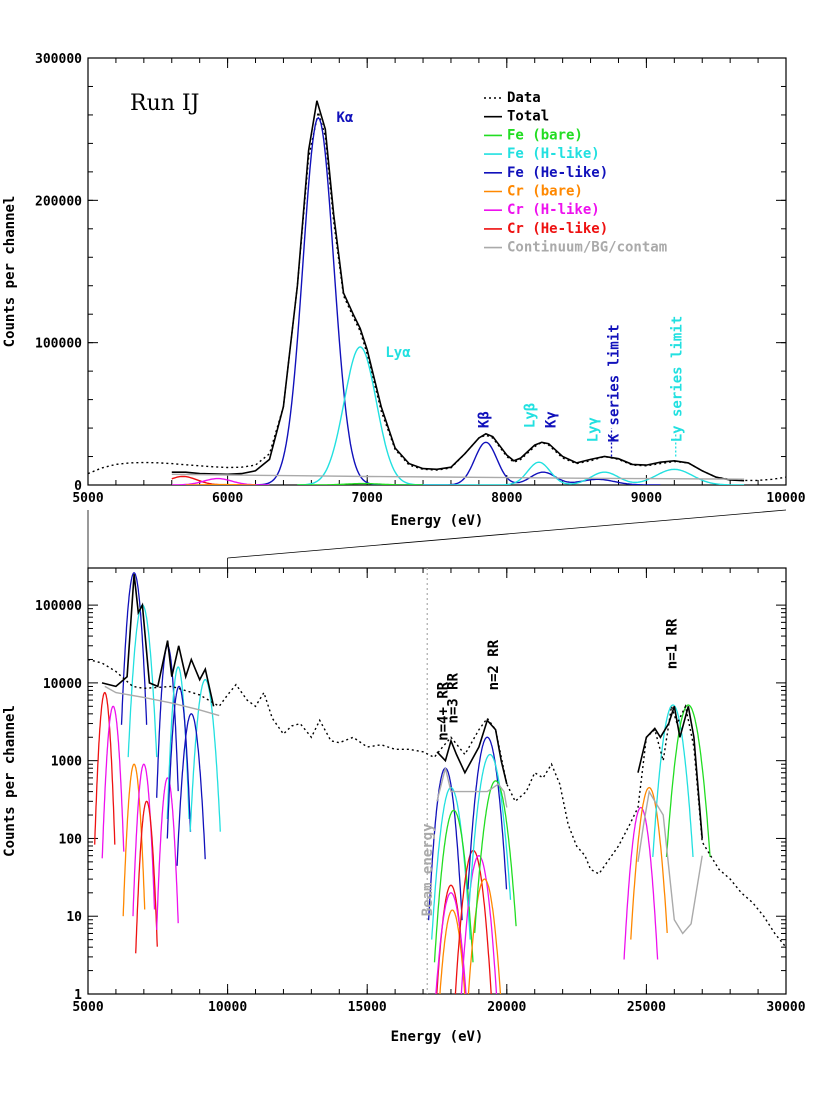  I want to click on zoom-connector-right, so click(507, 534).